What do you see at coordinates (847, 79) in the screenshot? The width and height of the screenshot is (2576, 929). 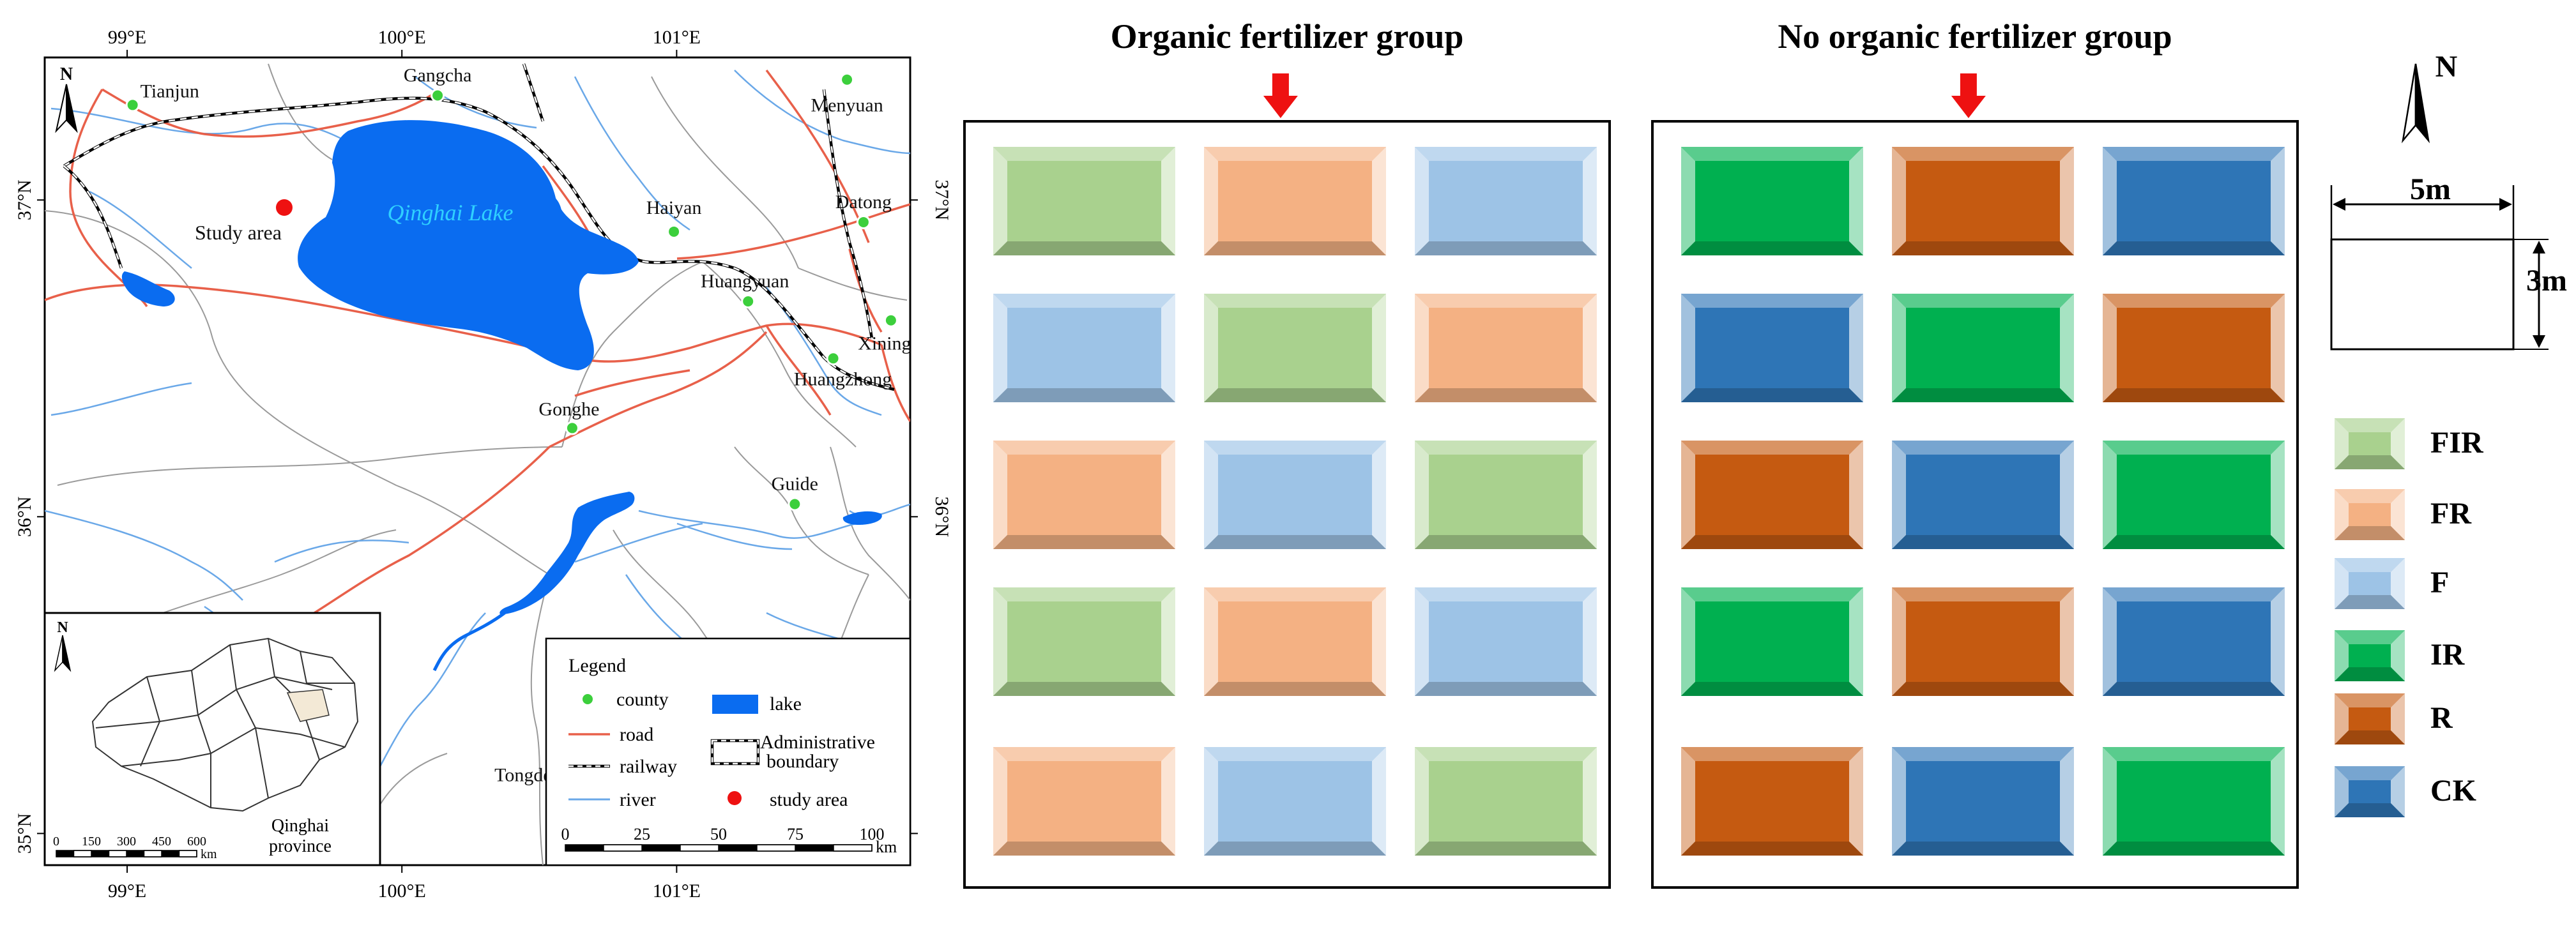 I see `county-marker-menyuan` at bounding box center [847, 79].